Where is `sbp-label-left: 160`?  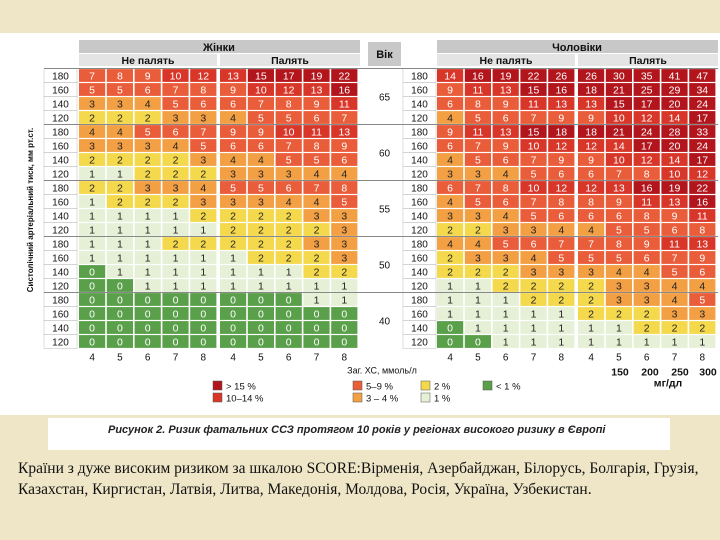
sbp-label-left: 160 is located at coordinates (60, 203).